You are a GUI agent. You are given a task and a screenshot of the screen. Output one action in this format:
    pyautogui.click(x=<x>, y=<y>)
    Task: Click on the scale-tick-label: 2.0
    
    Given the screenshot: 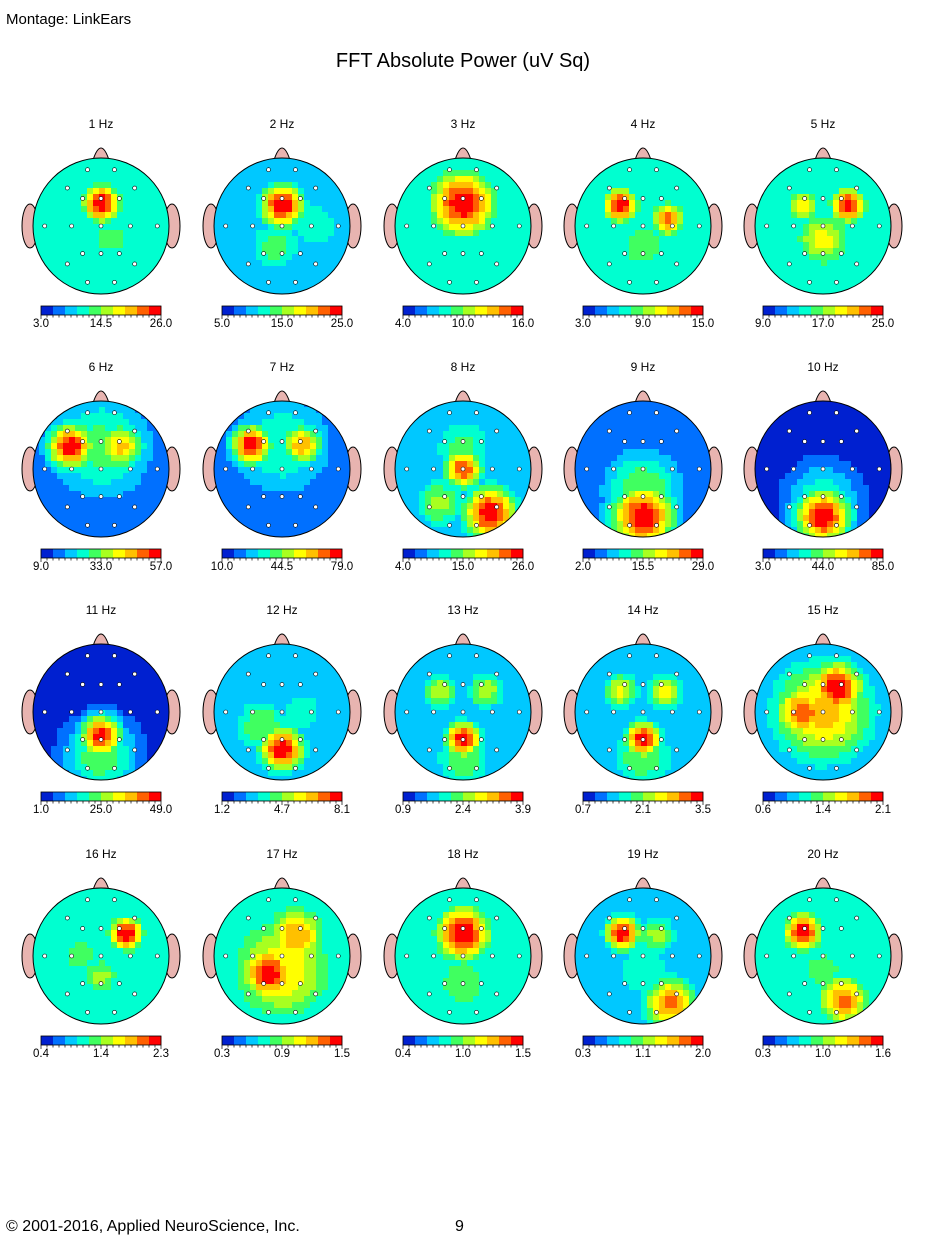 What is the action you would take?
    pyautogui.click(x=703, y=1054)
    